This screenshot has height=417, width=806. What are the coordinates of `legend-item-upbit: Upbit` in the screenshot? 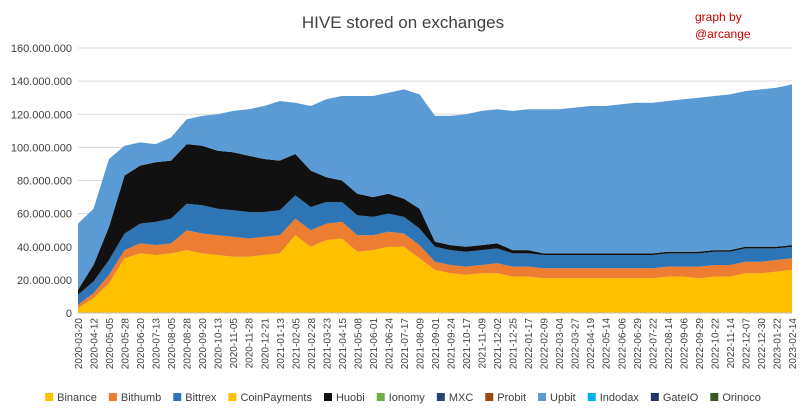 It's located at (557, 398).